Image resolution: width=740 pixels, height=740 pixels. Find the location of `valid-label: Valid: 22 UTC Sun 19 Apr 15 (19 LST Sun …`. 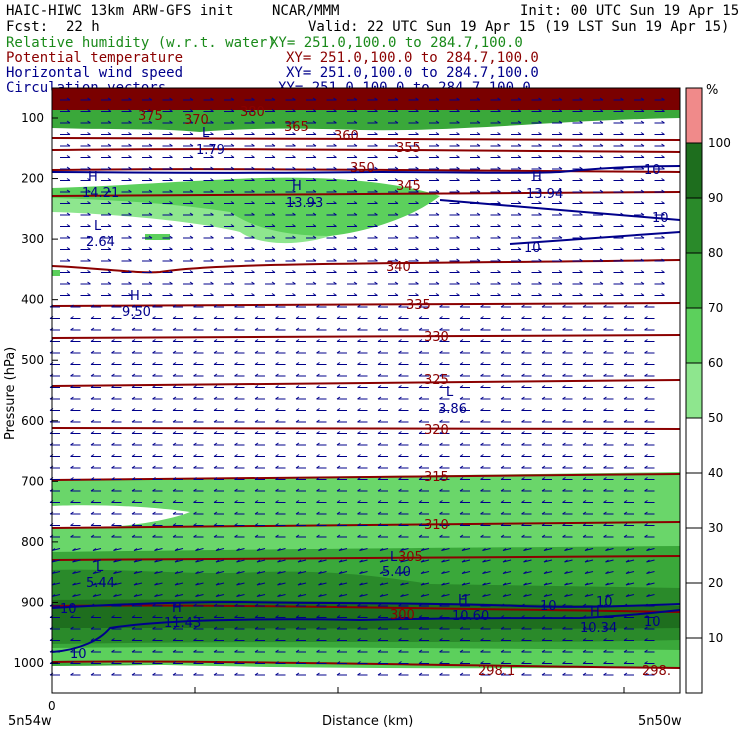

valid-label: Valid: 22 UTC Sun 19 Apr 15 (19 LST Sun … is located at coordinates (518, 27).